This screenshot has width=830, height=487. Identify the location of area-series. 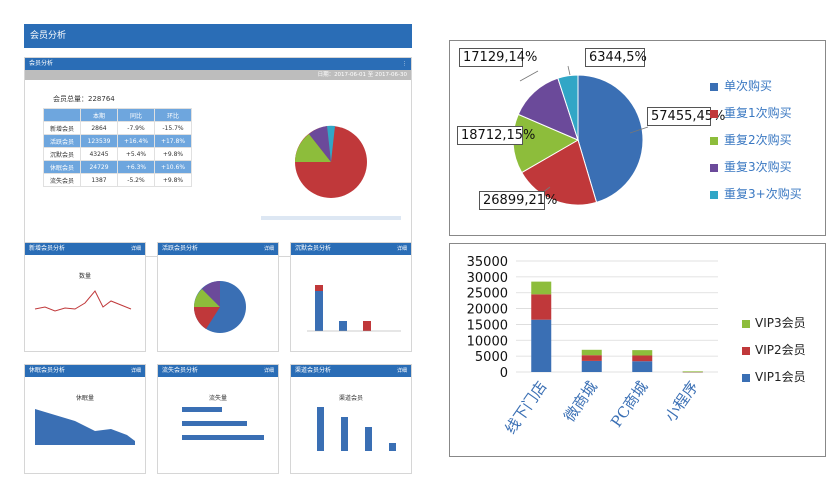
(85, 427).